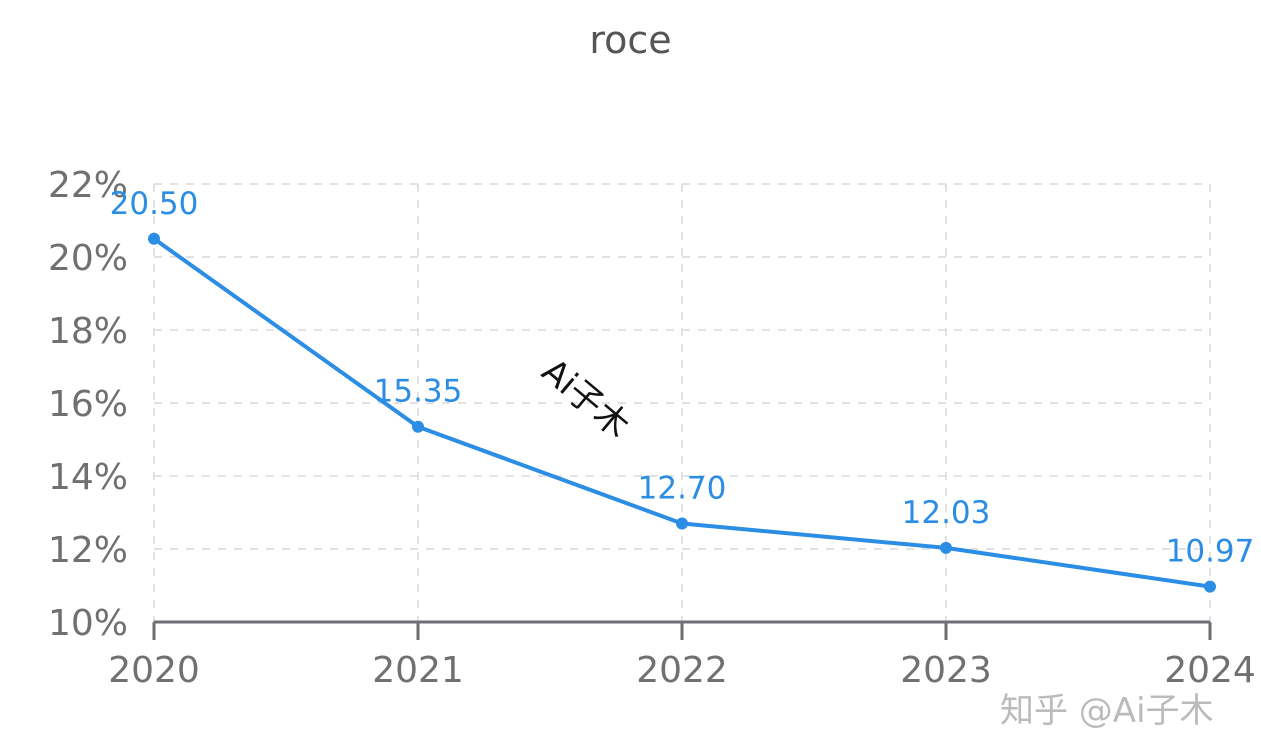 This screenshot has width=1261, height=753. What do you see at coordinates (88, 404) in the screenshot?
I see `y-tick-label: 16%` at bounding box center [88, 404].